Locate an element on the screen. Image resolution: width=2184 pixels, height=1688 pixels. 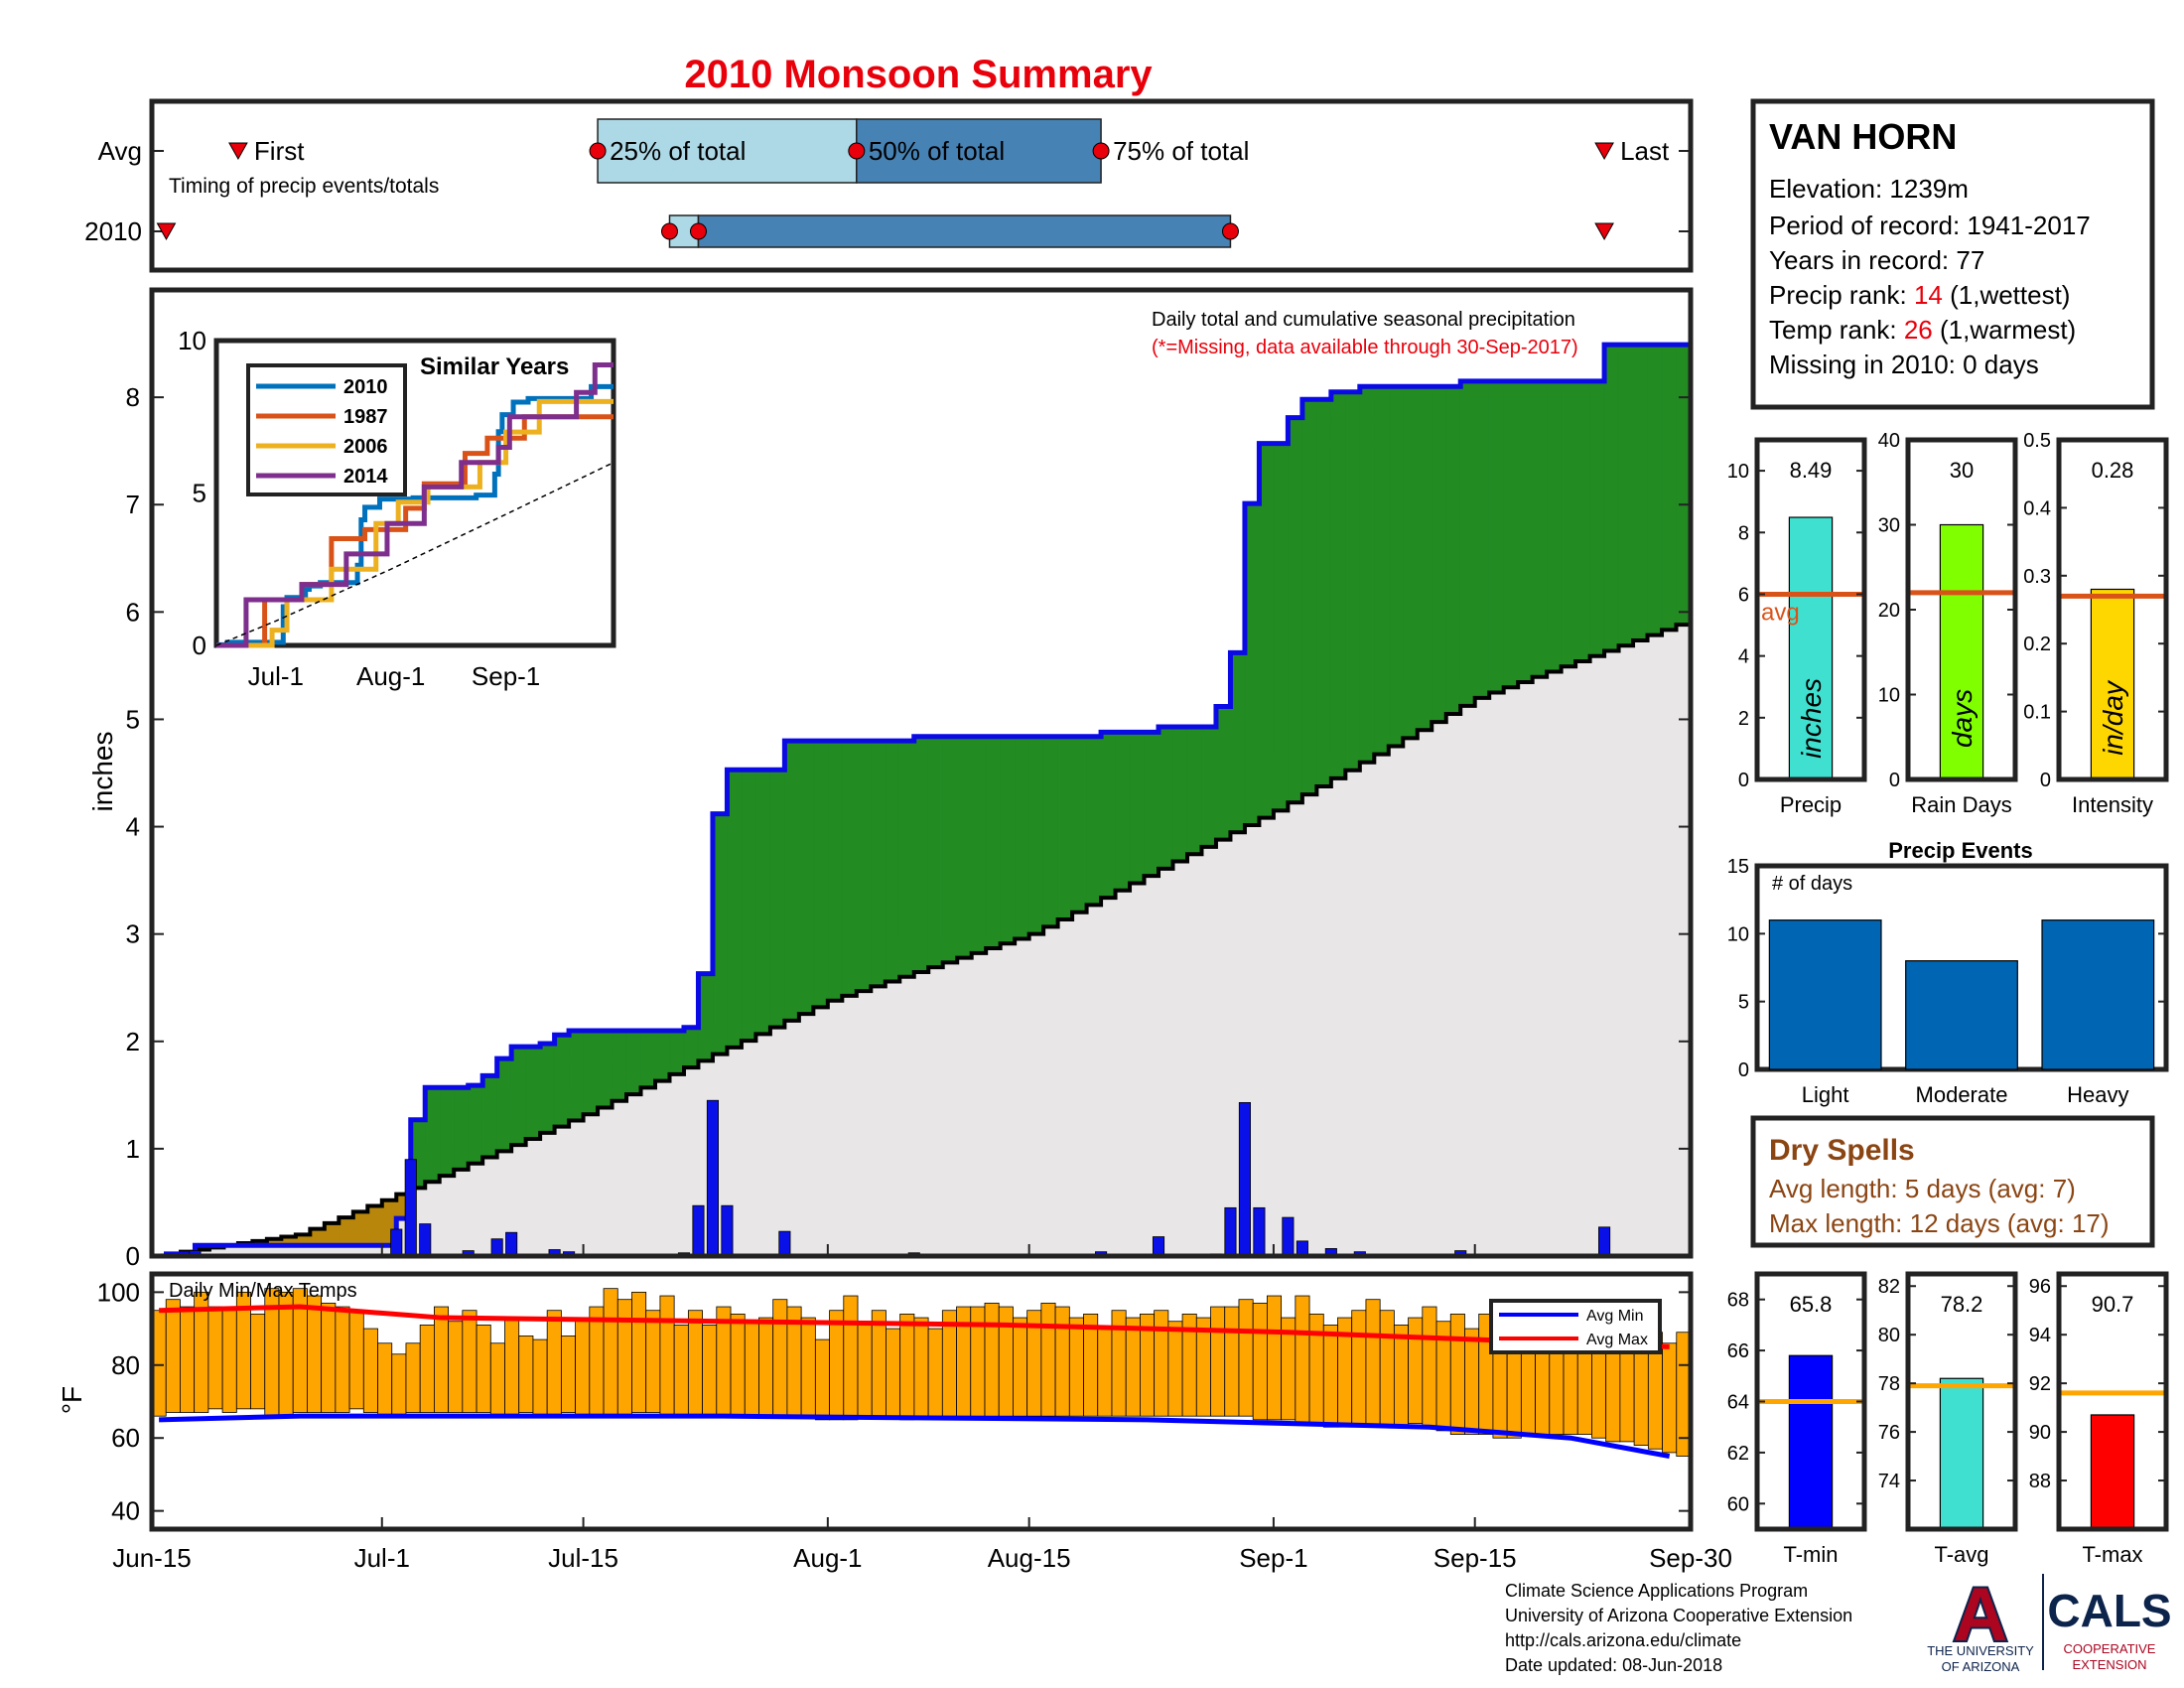
temp-t-avg-panel: 78.2 74 76 78 80 82 T-avg is located at coordinates (1948, 1419).